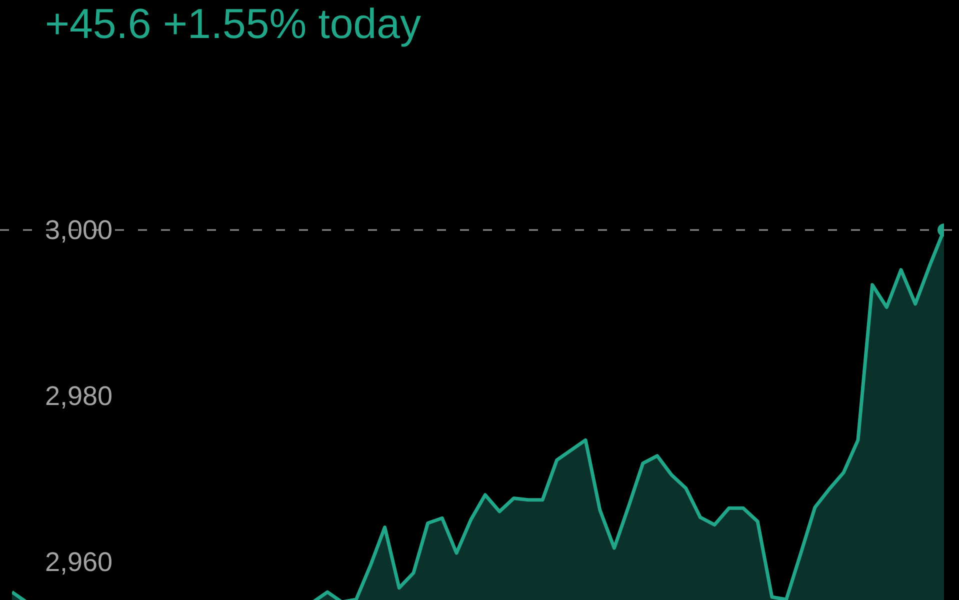 Image resolution: width=959 pixels, height=600 pixels. What do you see at coordinates (233, 24) in the screenshot?
I see `chart-title: +45.6 +1.55% today` at bounding box center [233, 24].